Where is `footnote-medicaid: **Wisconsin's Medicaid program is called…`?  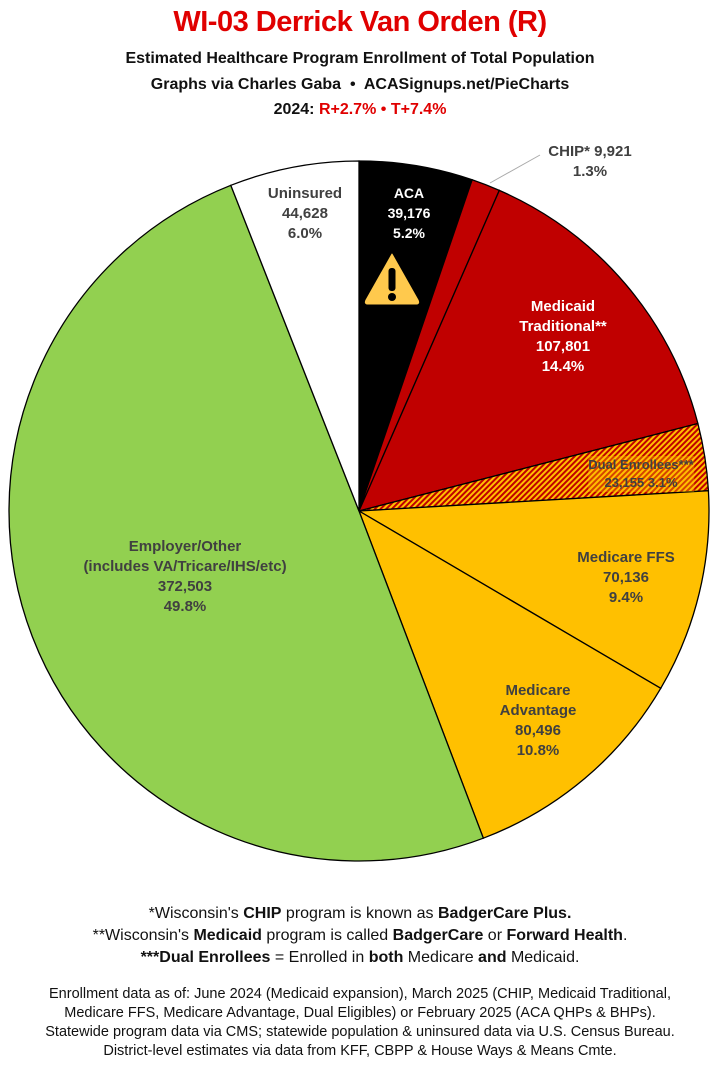
footnote-medicaid: **Wisconsin's Medicaid program is called… is located at coordinates (360, 935).